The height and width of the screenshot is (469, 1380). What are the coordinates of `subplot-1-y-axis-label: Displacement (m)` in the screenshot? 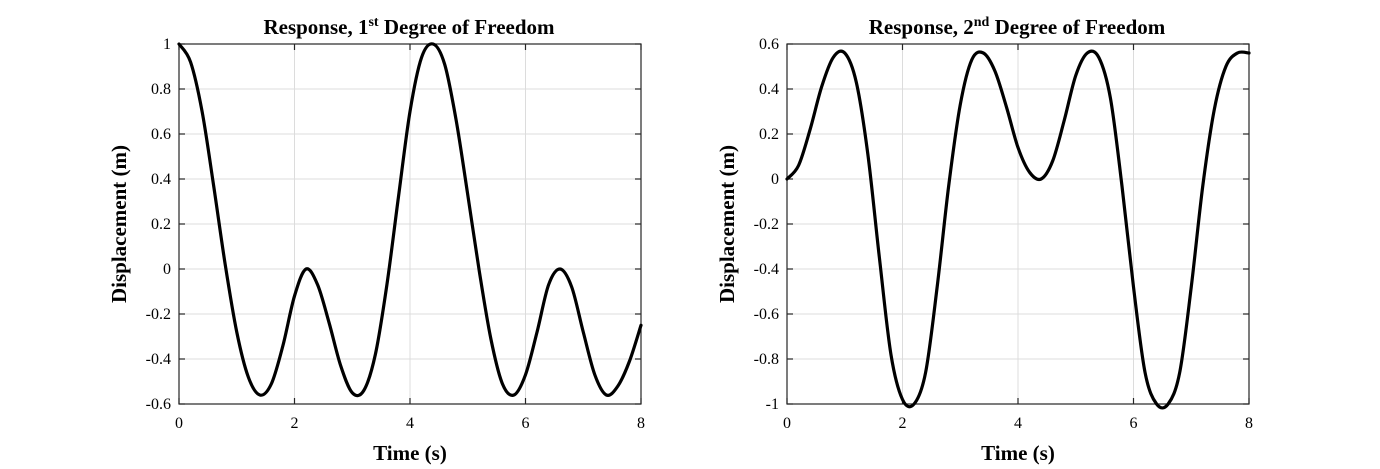 It's located at (119, 224).